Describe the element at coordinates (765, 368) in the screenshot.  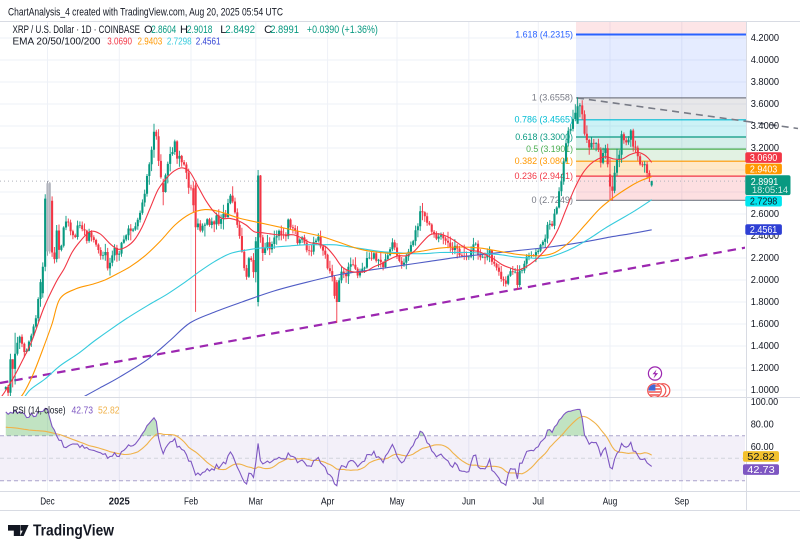
I see `svg-text: 1.2000` at that location.